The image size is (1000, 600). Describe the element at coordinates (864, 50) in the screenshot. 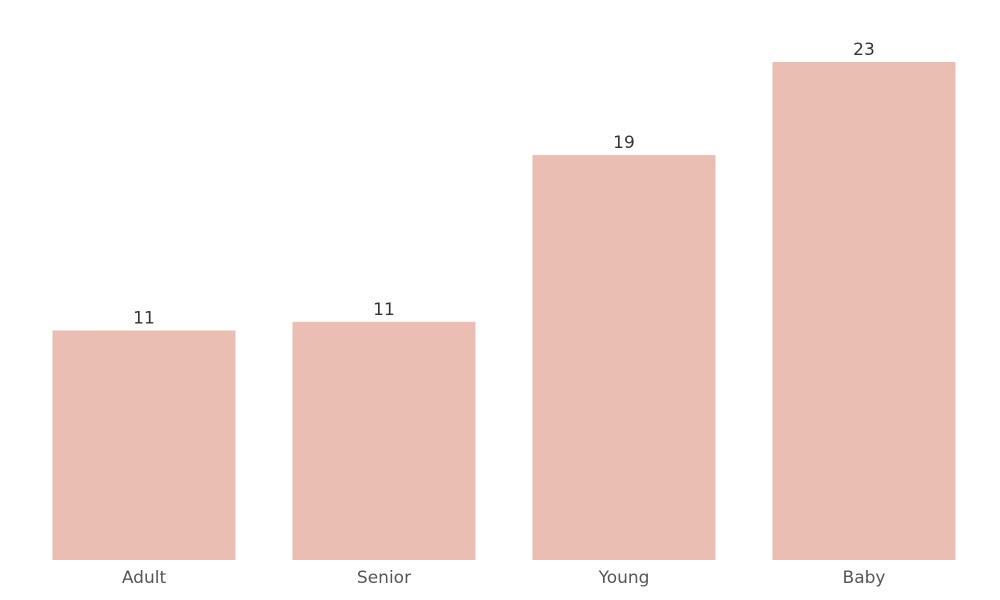

I see `data-label-baby: 23` at that location.